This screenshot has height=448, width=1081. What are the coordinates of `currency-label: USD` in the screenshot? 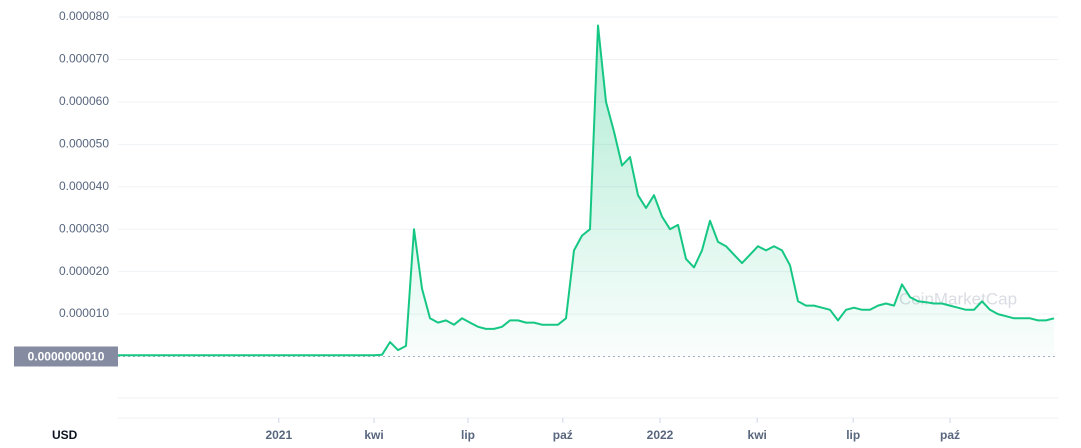 It's located at (65, 435).